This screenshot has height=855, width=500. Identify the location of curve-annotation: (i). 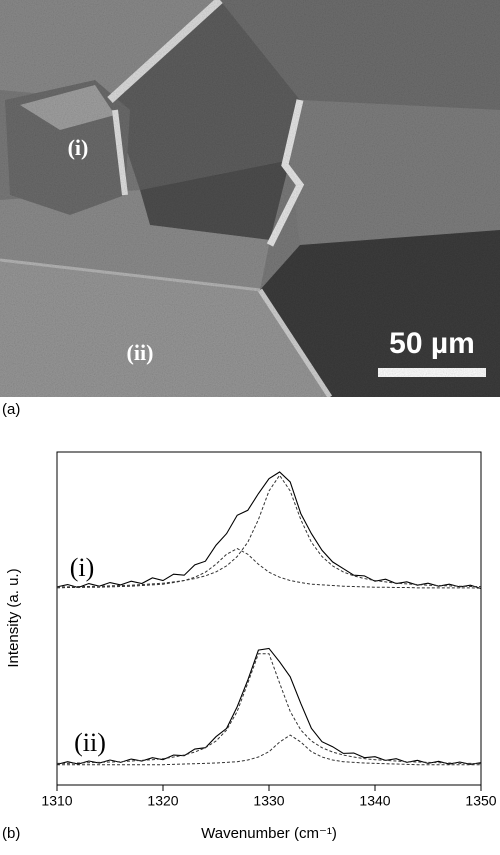
(82, 567).